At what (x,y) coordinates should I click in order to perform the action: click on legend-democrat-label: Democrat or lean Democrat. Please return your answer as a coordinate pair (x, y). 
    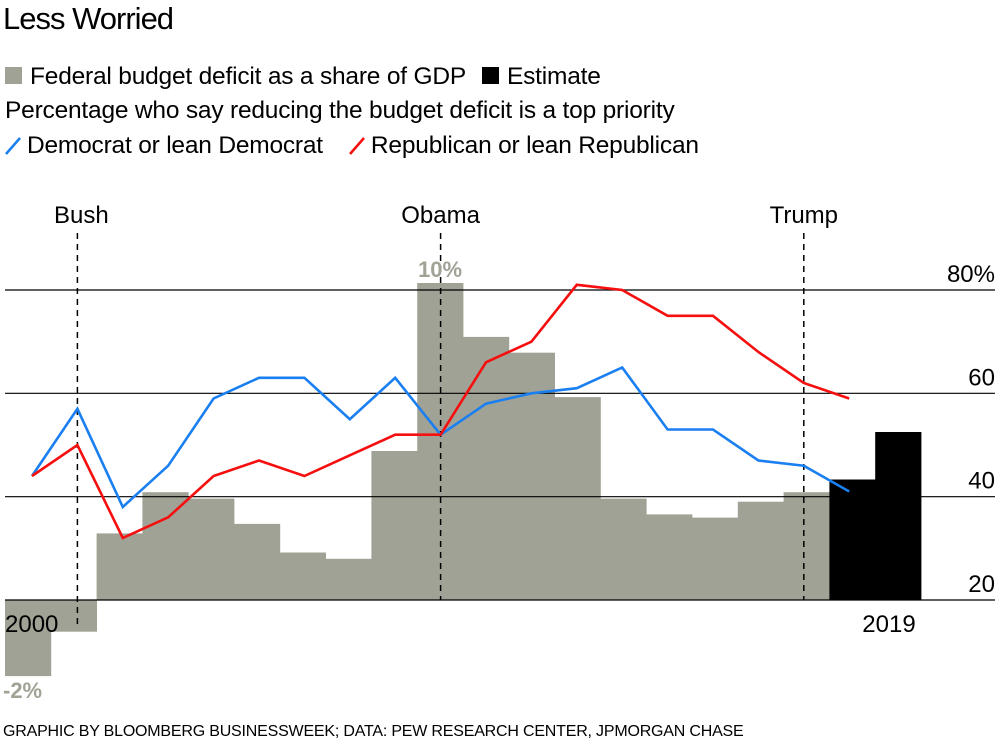
    Looking at the image, I should click on (175, 145).